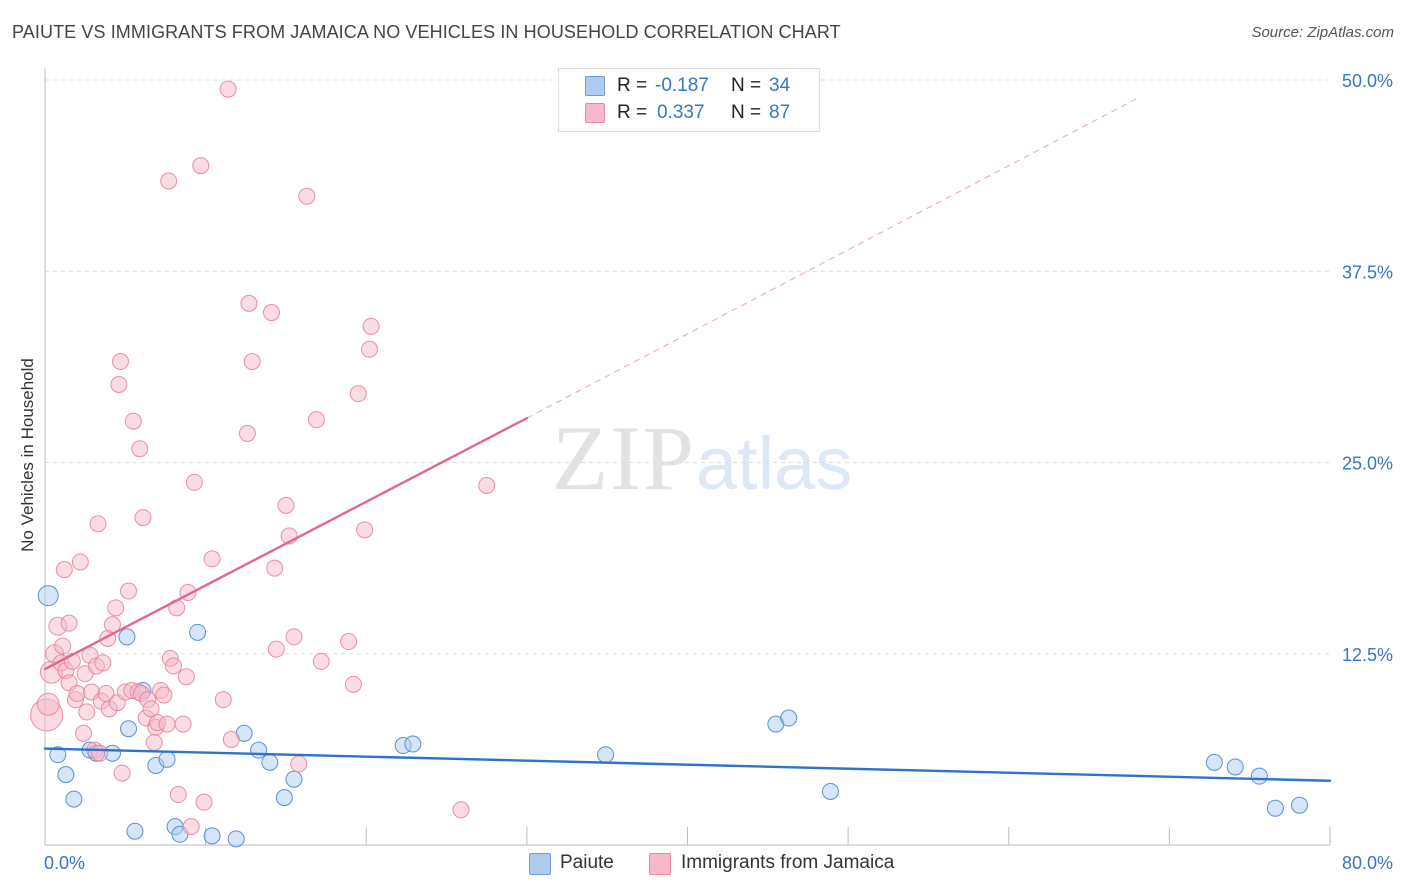 The image size is (1406, 892). Describe the element at coordinates (780, 85) in the screenshot. I see `n-value: 34` at that location.